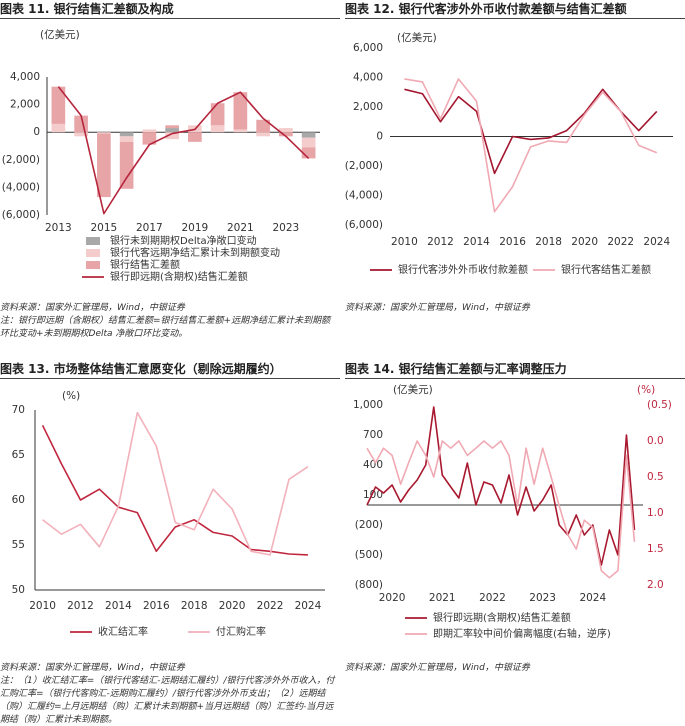  I want to click on figure-title: 图表 11. 银行结售汇差额及构成, so click(170, 9).